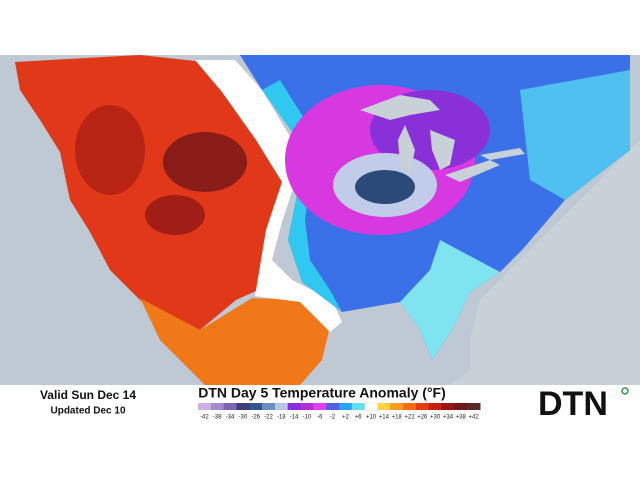 The width and height of the screenshot is (640, 480). I want to click on legend-label: -6, so click(320, 418).